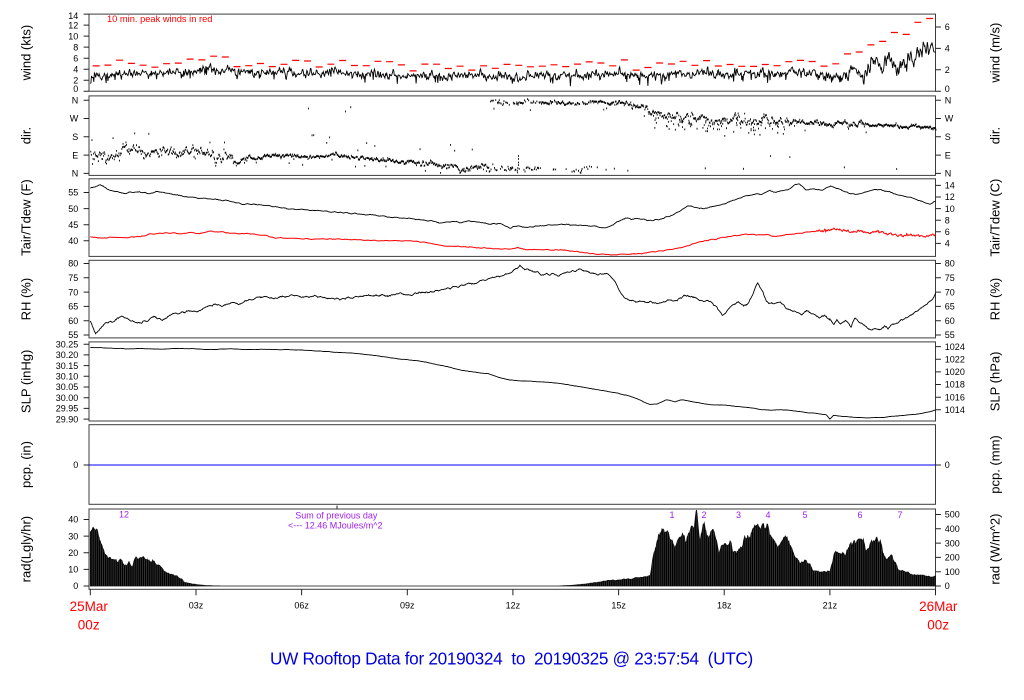 The height and width of the screenshot is (700, 1024). Describe the element at coordinates (995, 53) in the screenshot. I see `svg-text: wind (m/s)` at that location.